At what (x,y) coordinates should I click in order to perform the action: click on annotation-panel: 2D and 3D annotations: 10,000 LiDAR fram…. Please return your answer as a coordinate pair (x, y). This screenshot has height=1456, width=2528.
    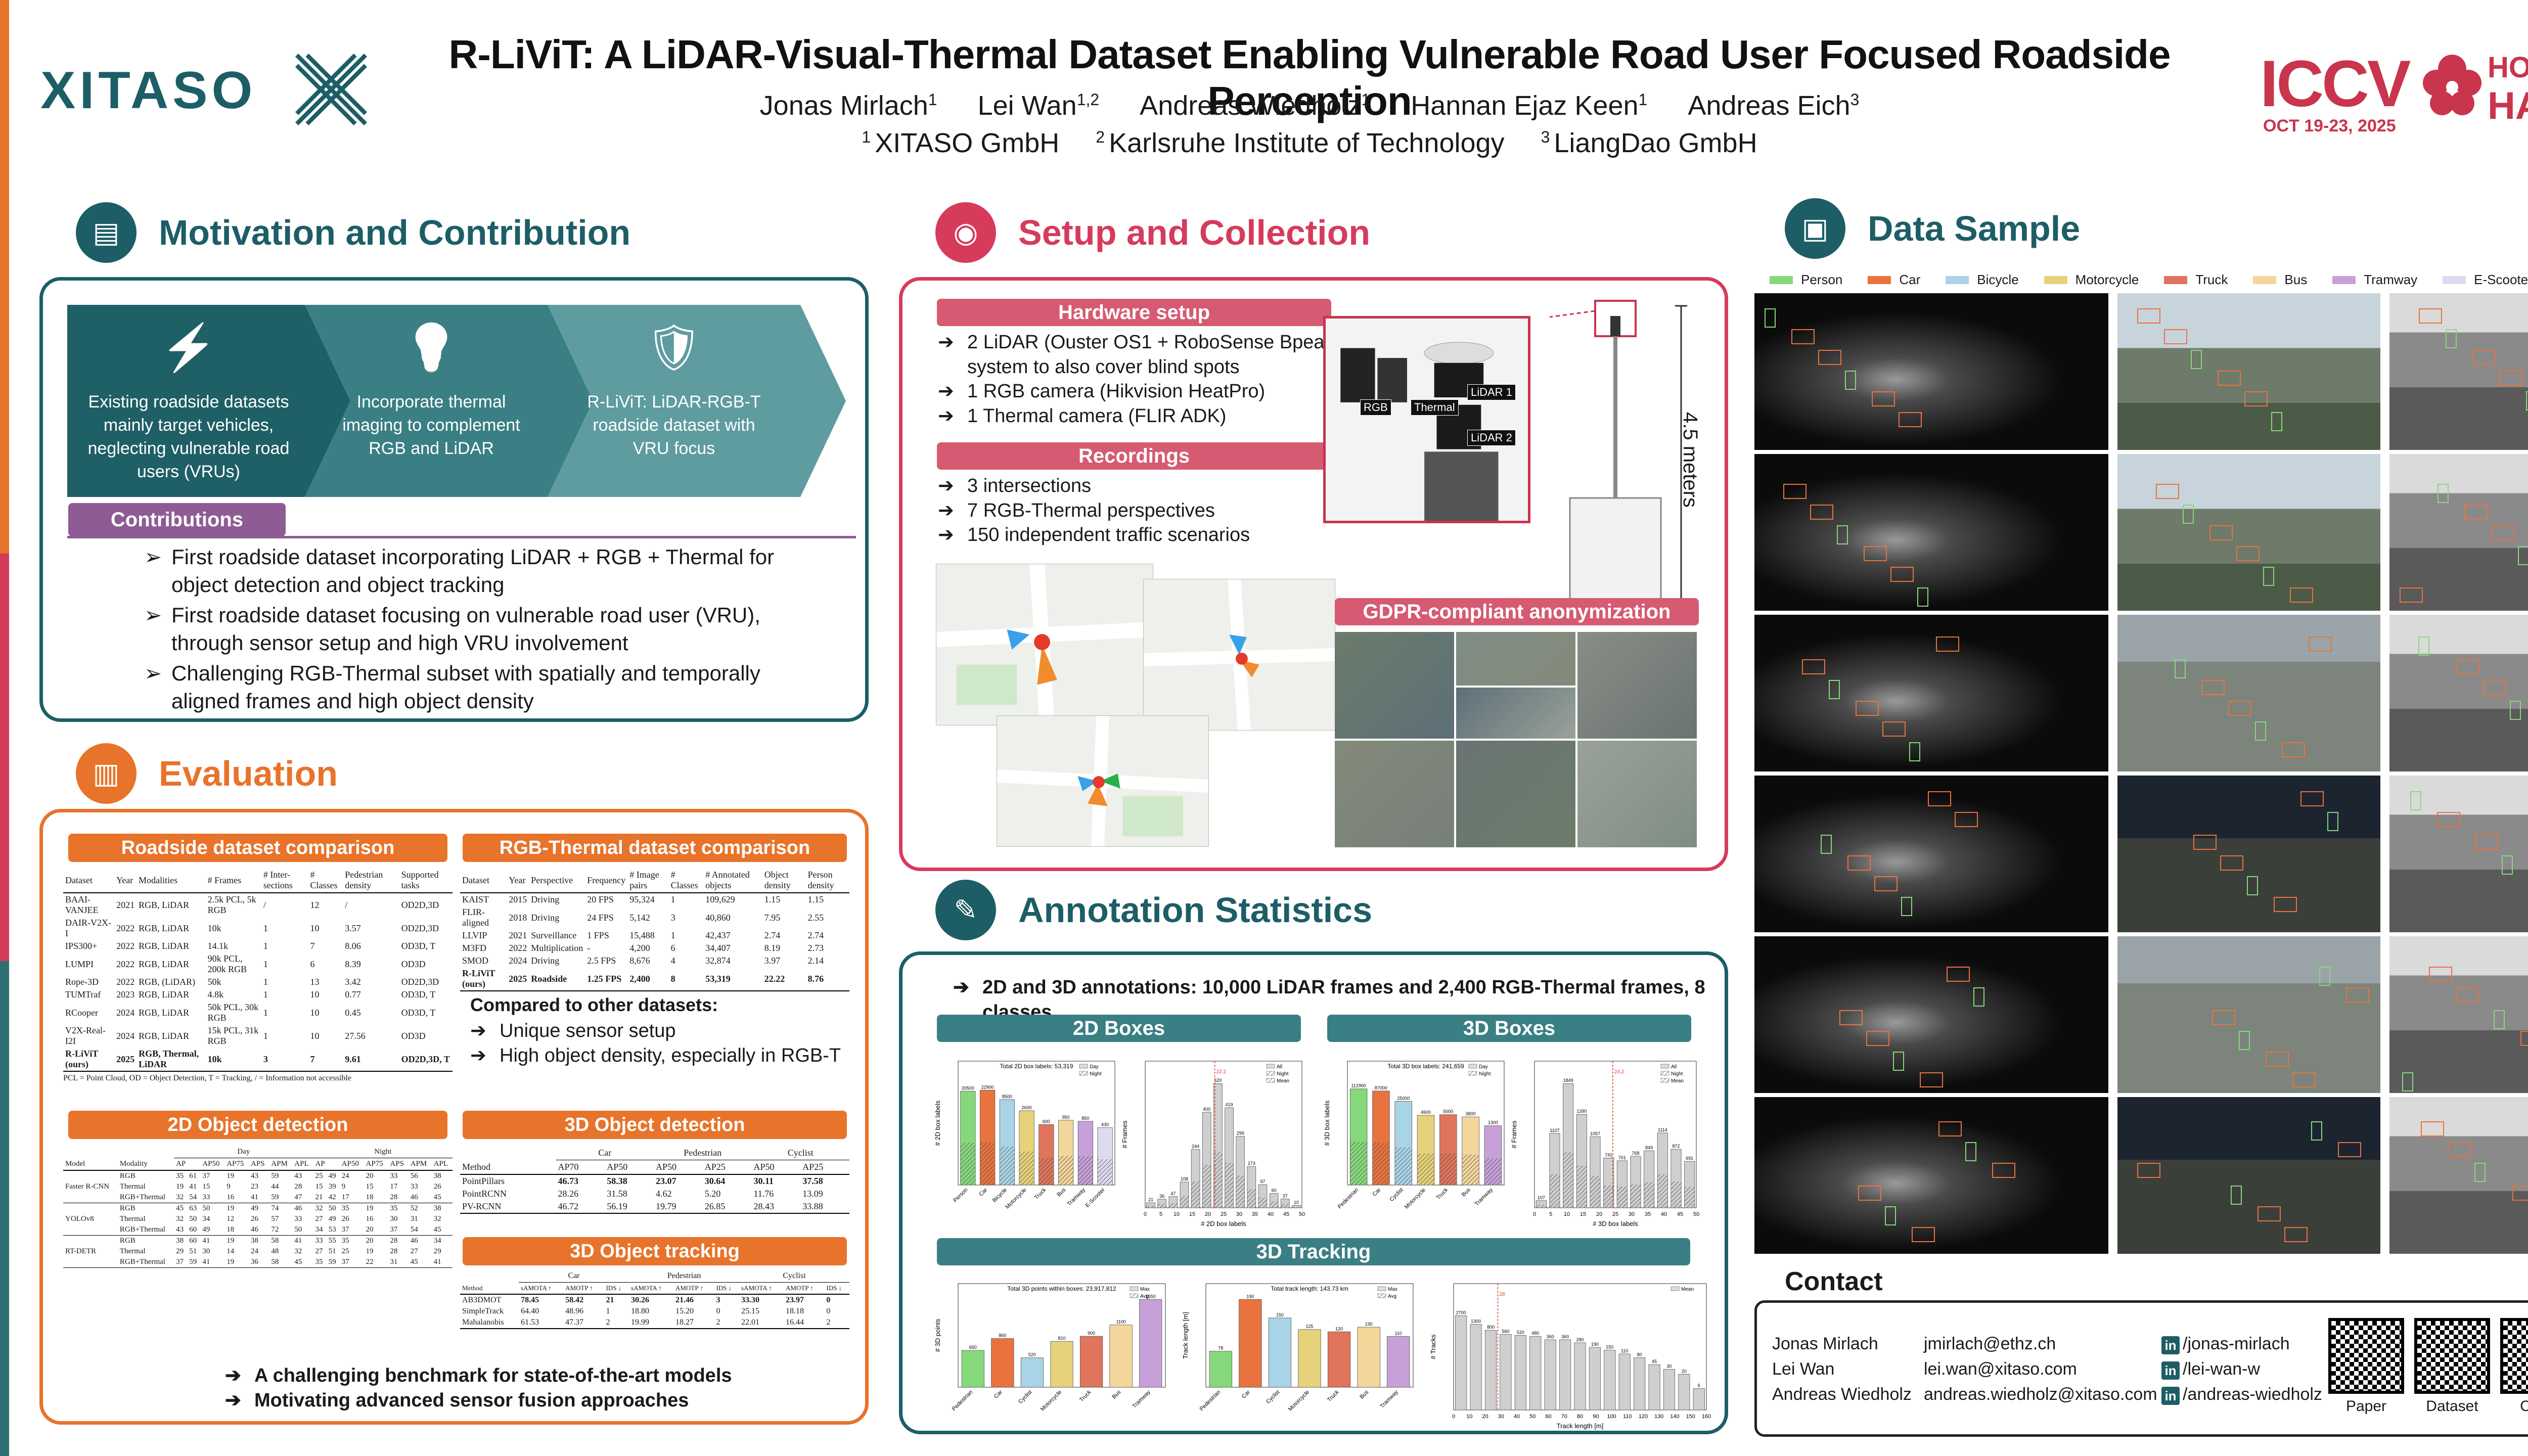
    Looking at the image, I should click on (1313, 1192).